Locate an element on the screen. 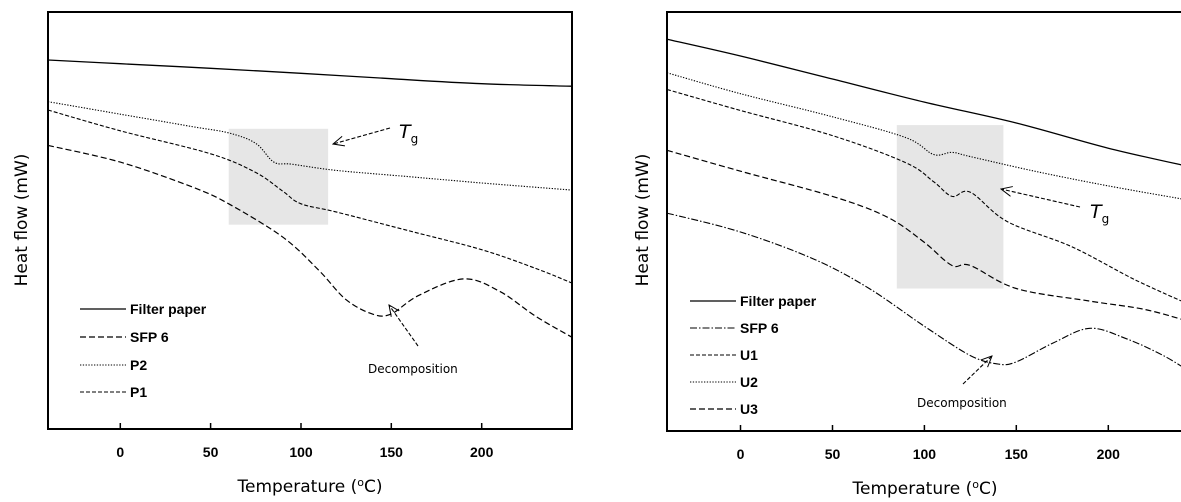 The image size is (1181, 502). series-line-u3 is located at coordinates (923, 234).